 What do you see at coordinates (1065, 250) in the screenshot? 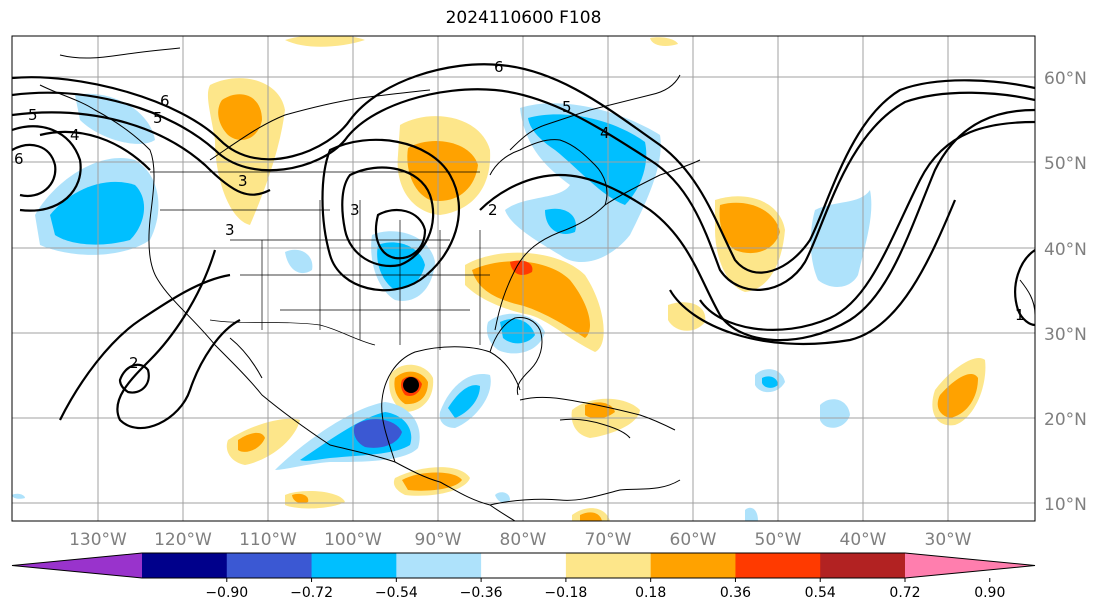
I see `lat-label: 40°N` at bounding box center [1065, 250].